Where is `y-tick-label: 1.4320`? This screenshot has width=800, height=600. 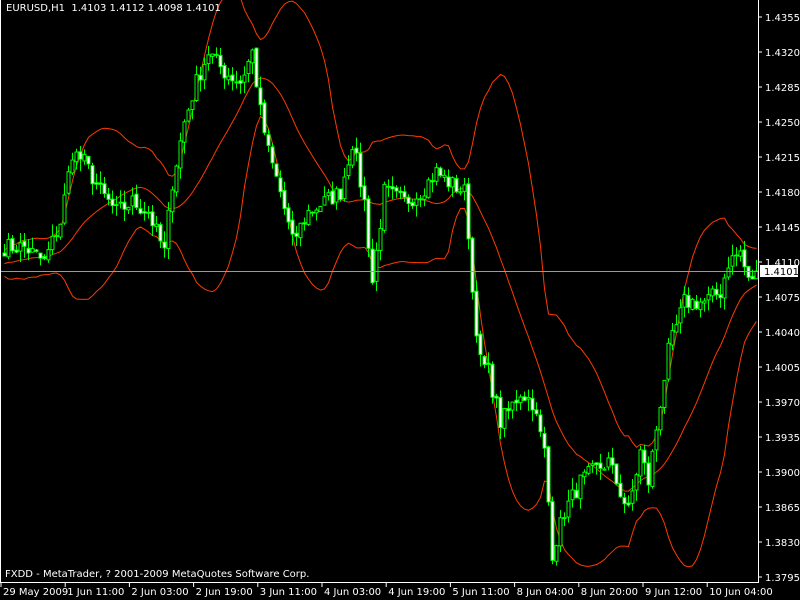 y-tick-label: 1.4320 is located at coordinates (782, 53).